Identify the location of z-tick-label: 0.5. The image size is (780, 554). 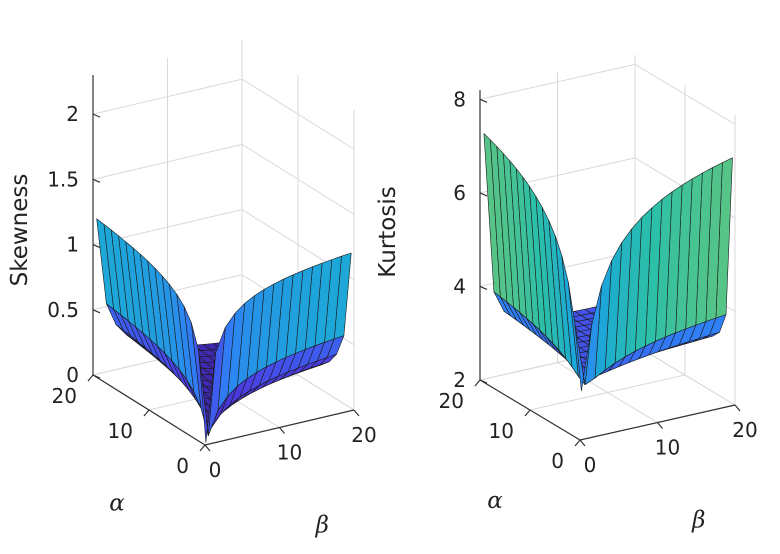
(63, 310).